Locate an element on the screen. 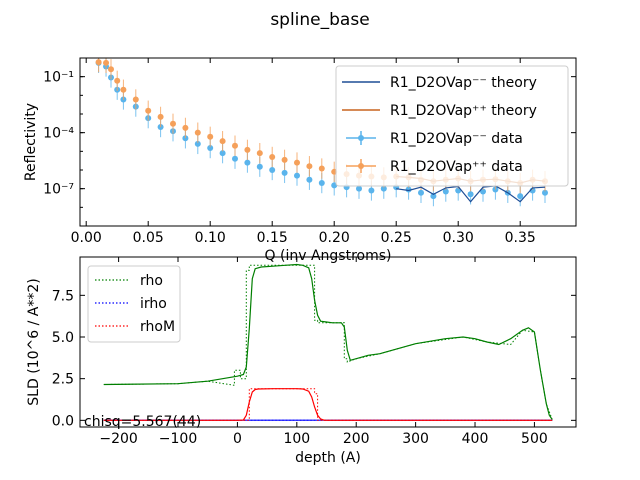  x-tick-label: 400 is located at coordinates (475, 439).